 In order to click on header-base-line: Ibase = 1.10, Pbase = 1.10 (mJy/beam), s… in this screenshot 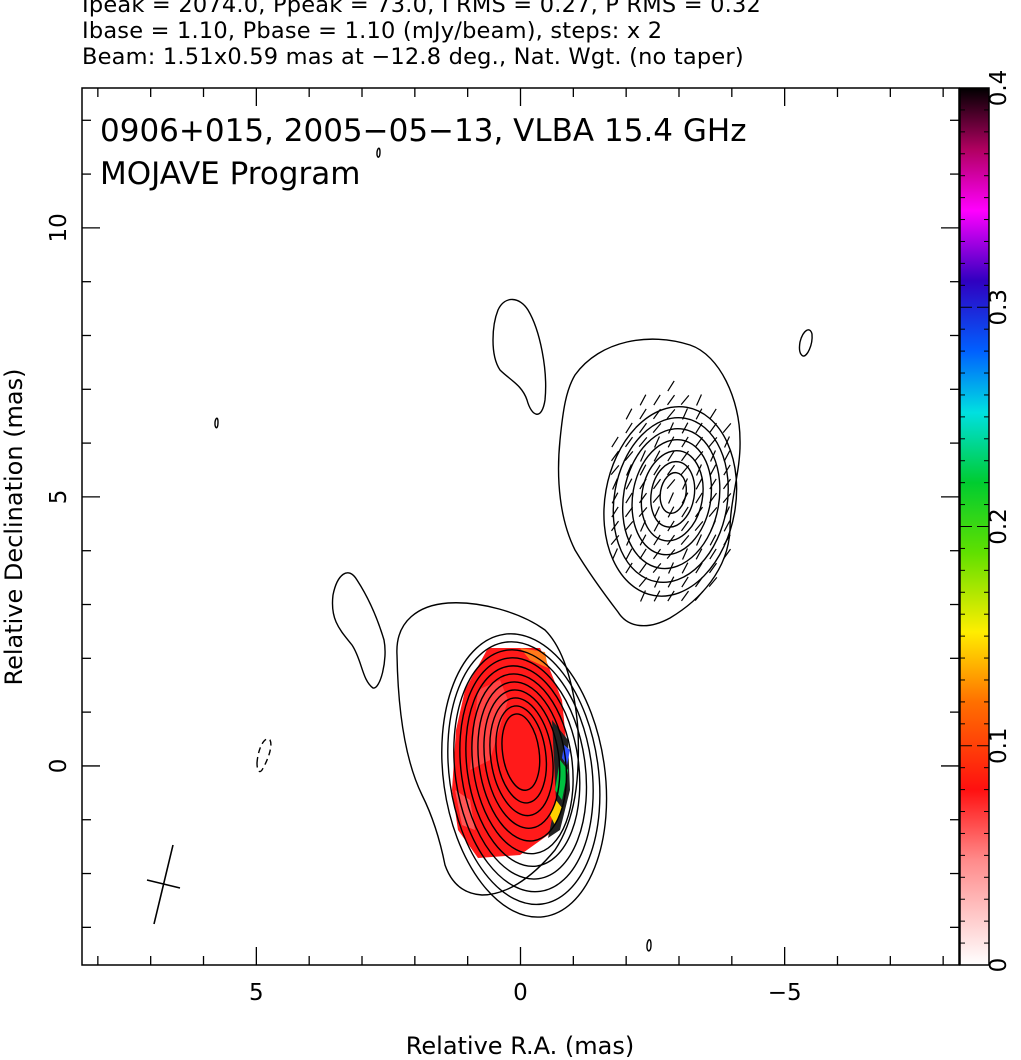, I will do `click(372, 31)`.